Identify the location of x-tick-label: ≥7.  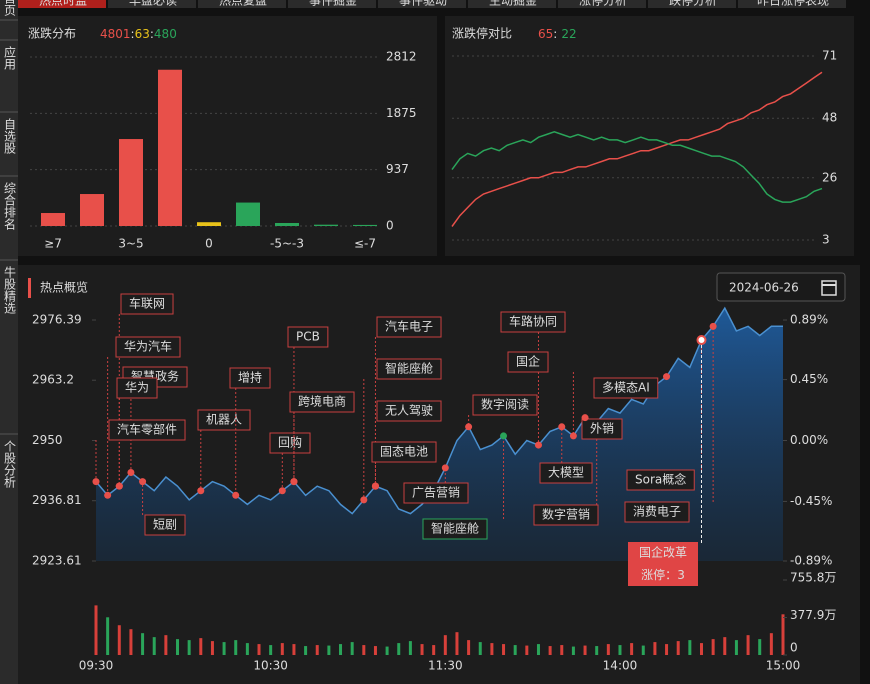
(53, 244).